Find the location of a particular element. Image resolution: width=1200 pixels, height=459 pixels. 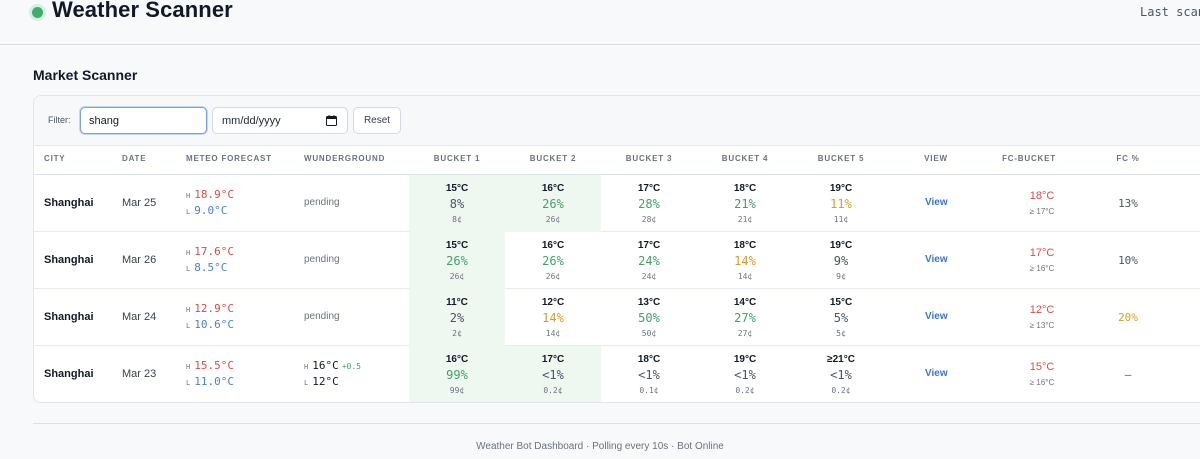

header-bucket-2: Bucket 2 is located at coordinates (553, 158).